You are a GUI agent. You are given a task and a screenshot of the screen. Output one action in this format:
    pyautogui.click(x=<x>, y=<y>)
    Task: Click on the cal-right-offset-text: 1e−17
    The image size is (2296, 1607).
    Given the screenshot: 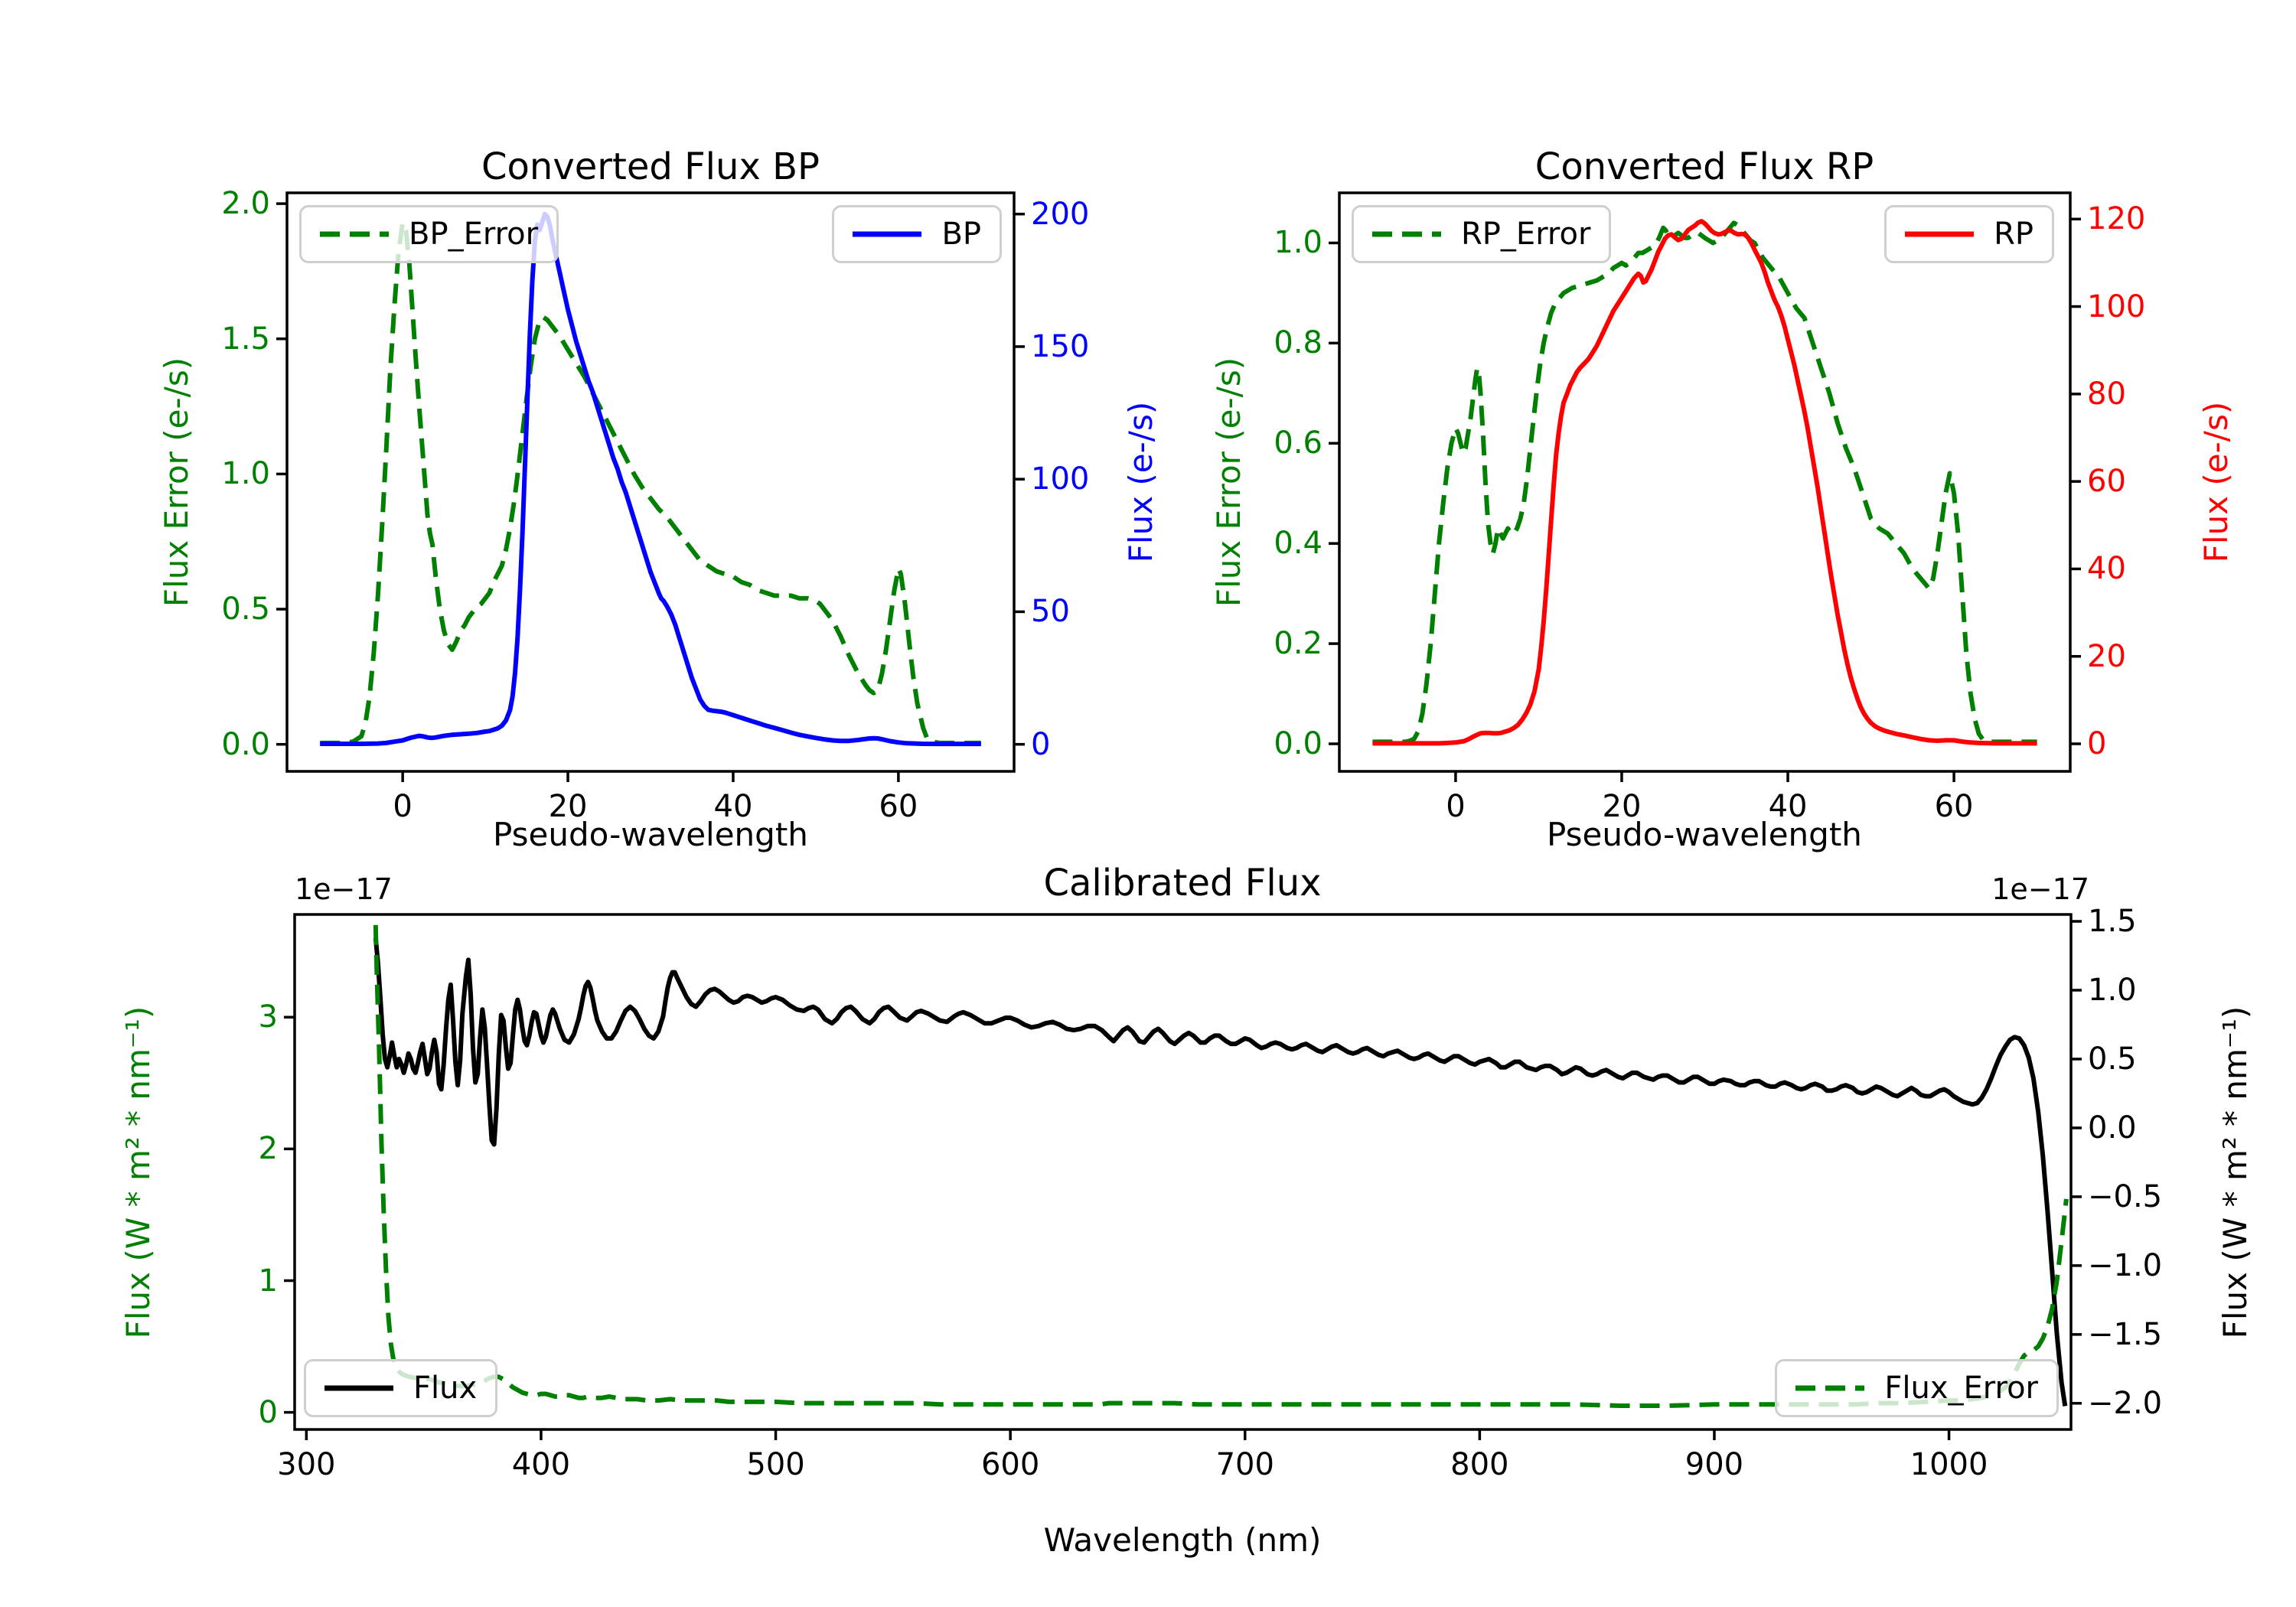 What is the action you would take?
    pyautogui.click(x=2040, y=889)
    